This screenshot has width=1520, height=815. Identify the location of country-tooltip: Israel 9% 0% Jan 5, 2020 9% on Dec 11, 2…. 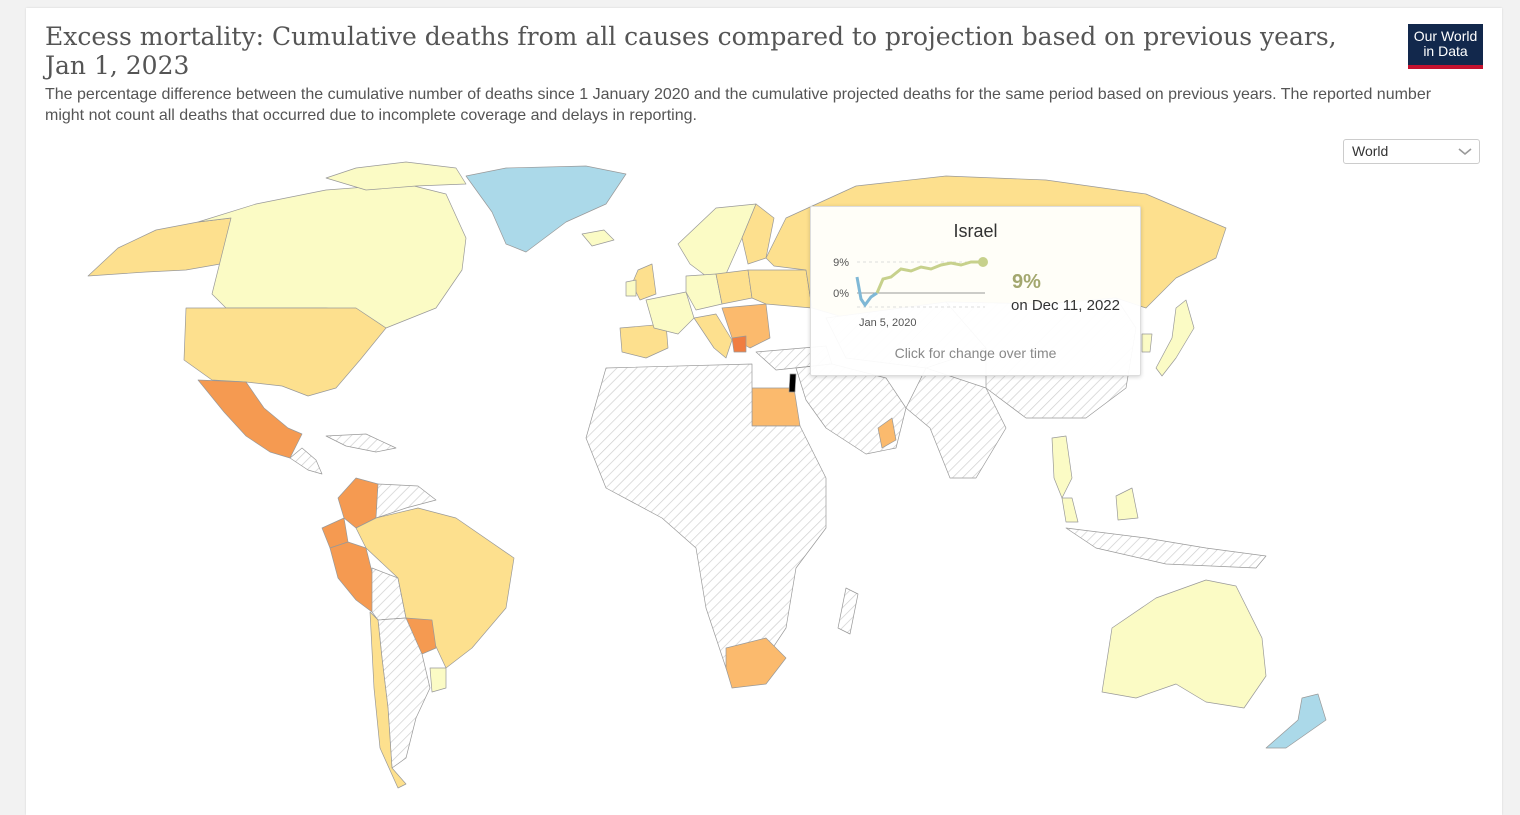
(975, 291).